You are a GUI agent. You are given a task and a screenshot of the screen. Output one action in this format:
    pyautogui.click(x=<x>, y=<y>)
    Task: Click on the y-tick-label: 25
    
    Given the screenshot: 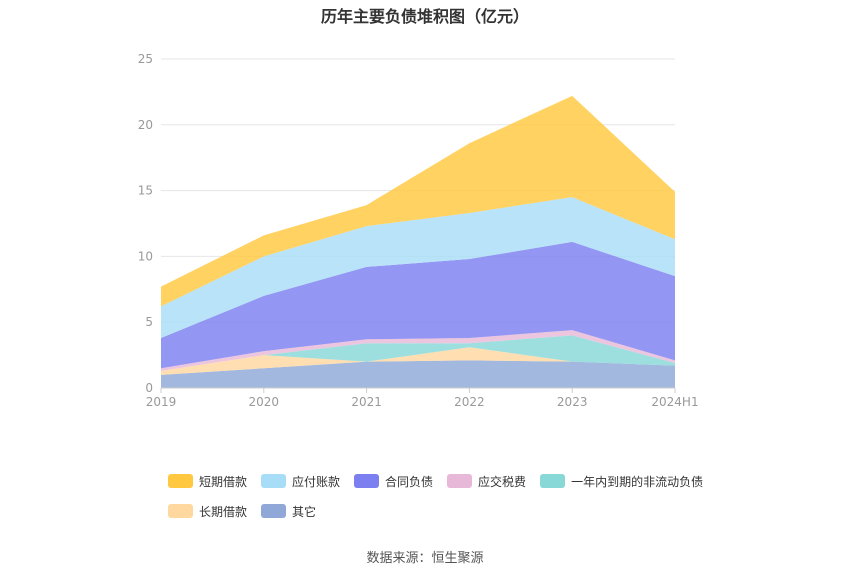 What is the action you would take?
    pyautogui.click(x=145, y=59)
    